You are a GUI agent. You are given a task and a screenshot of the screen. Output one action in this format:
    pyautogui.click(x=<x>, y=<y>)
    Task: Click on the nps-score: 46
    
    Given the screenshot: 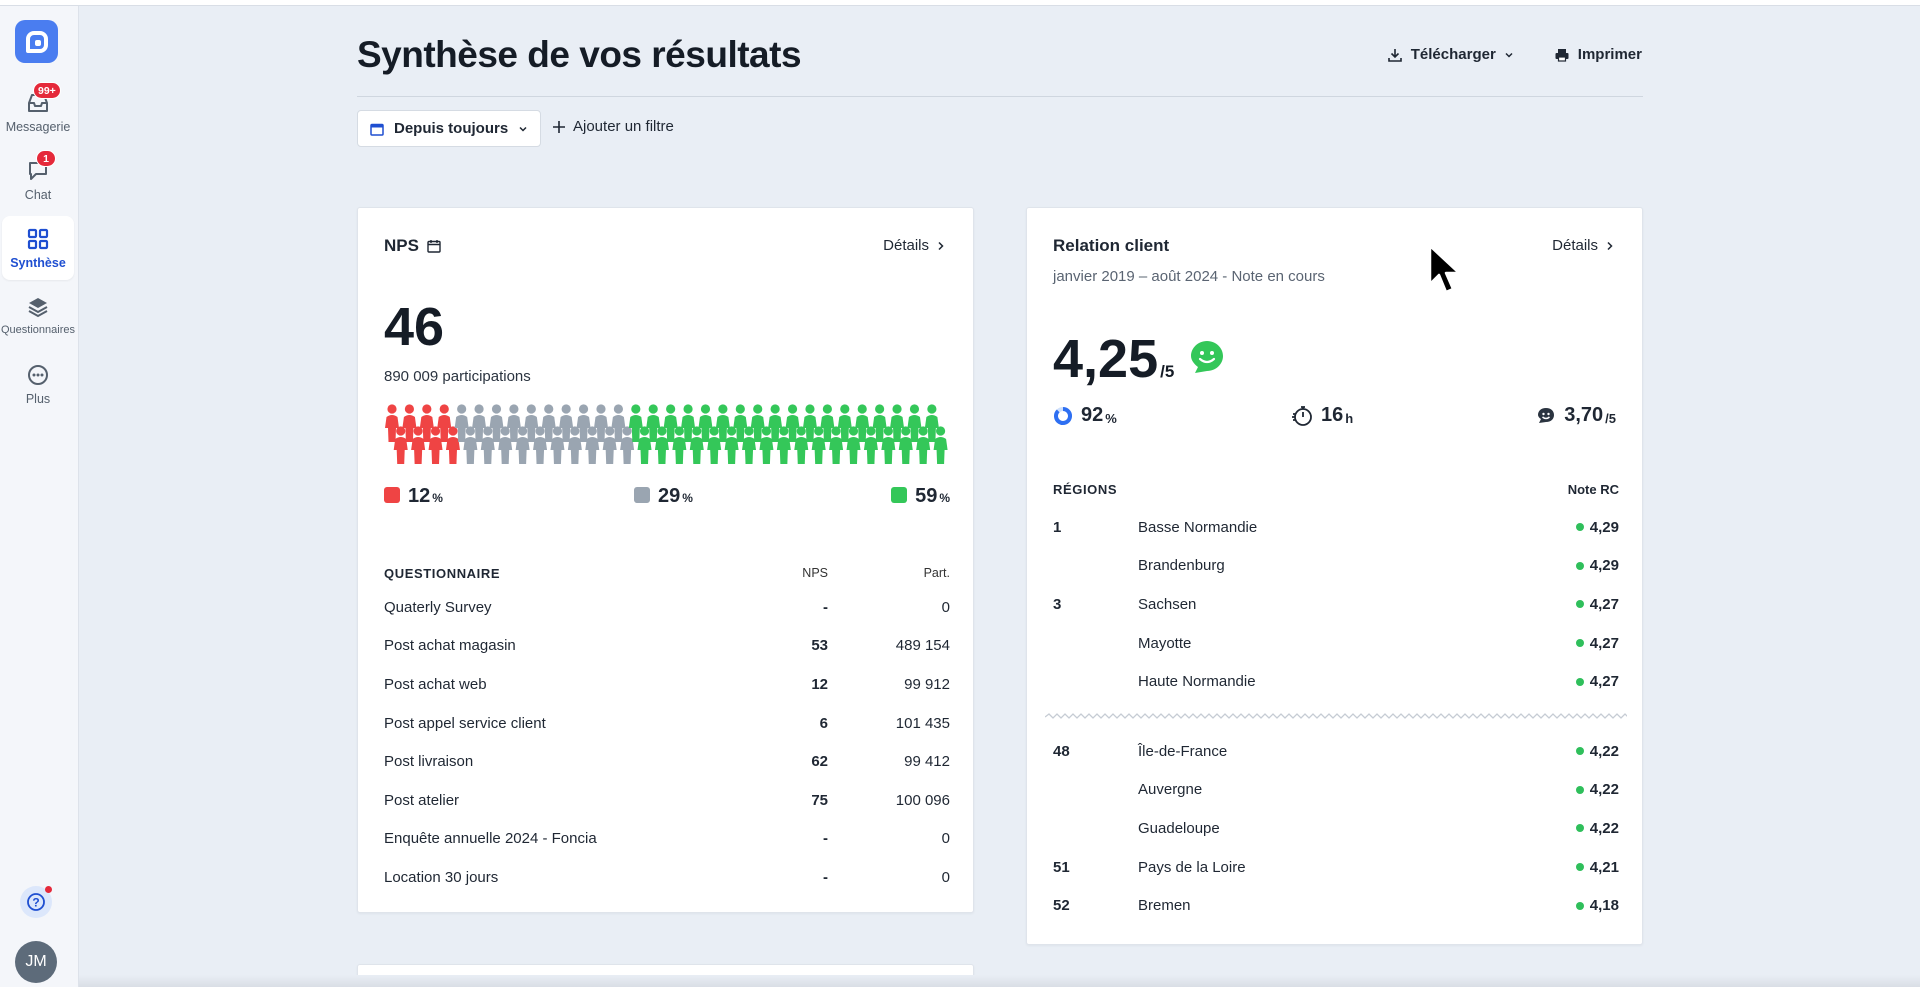 What is the action you would take?
    pyautogui.click(x=414, y=327)
    